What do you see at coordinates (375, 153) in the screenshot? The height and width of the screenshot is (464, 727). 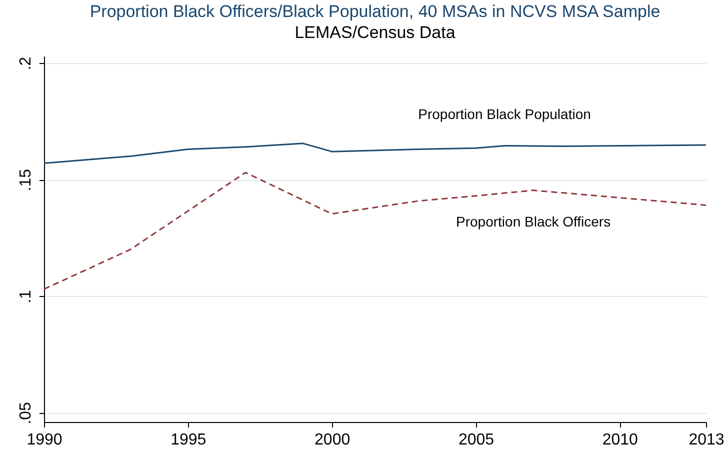 I see `line-series` at bounding box center [375, 153].